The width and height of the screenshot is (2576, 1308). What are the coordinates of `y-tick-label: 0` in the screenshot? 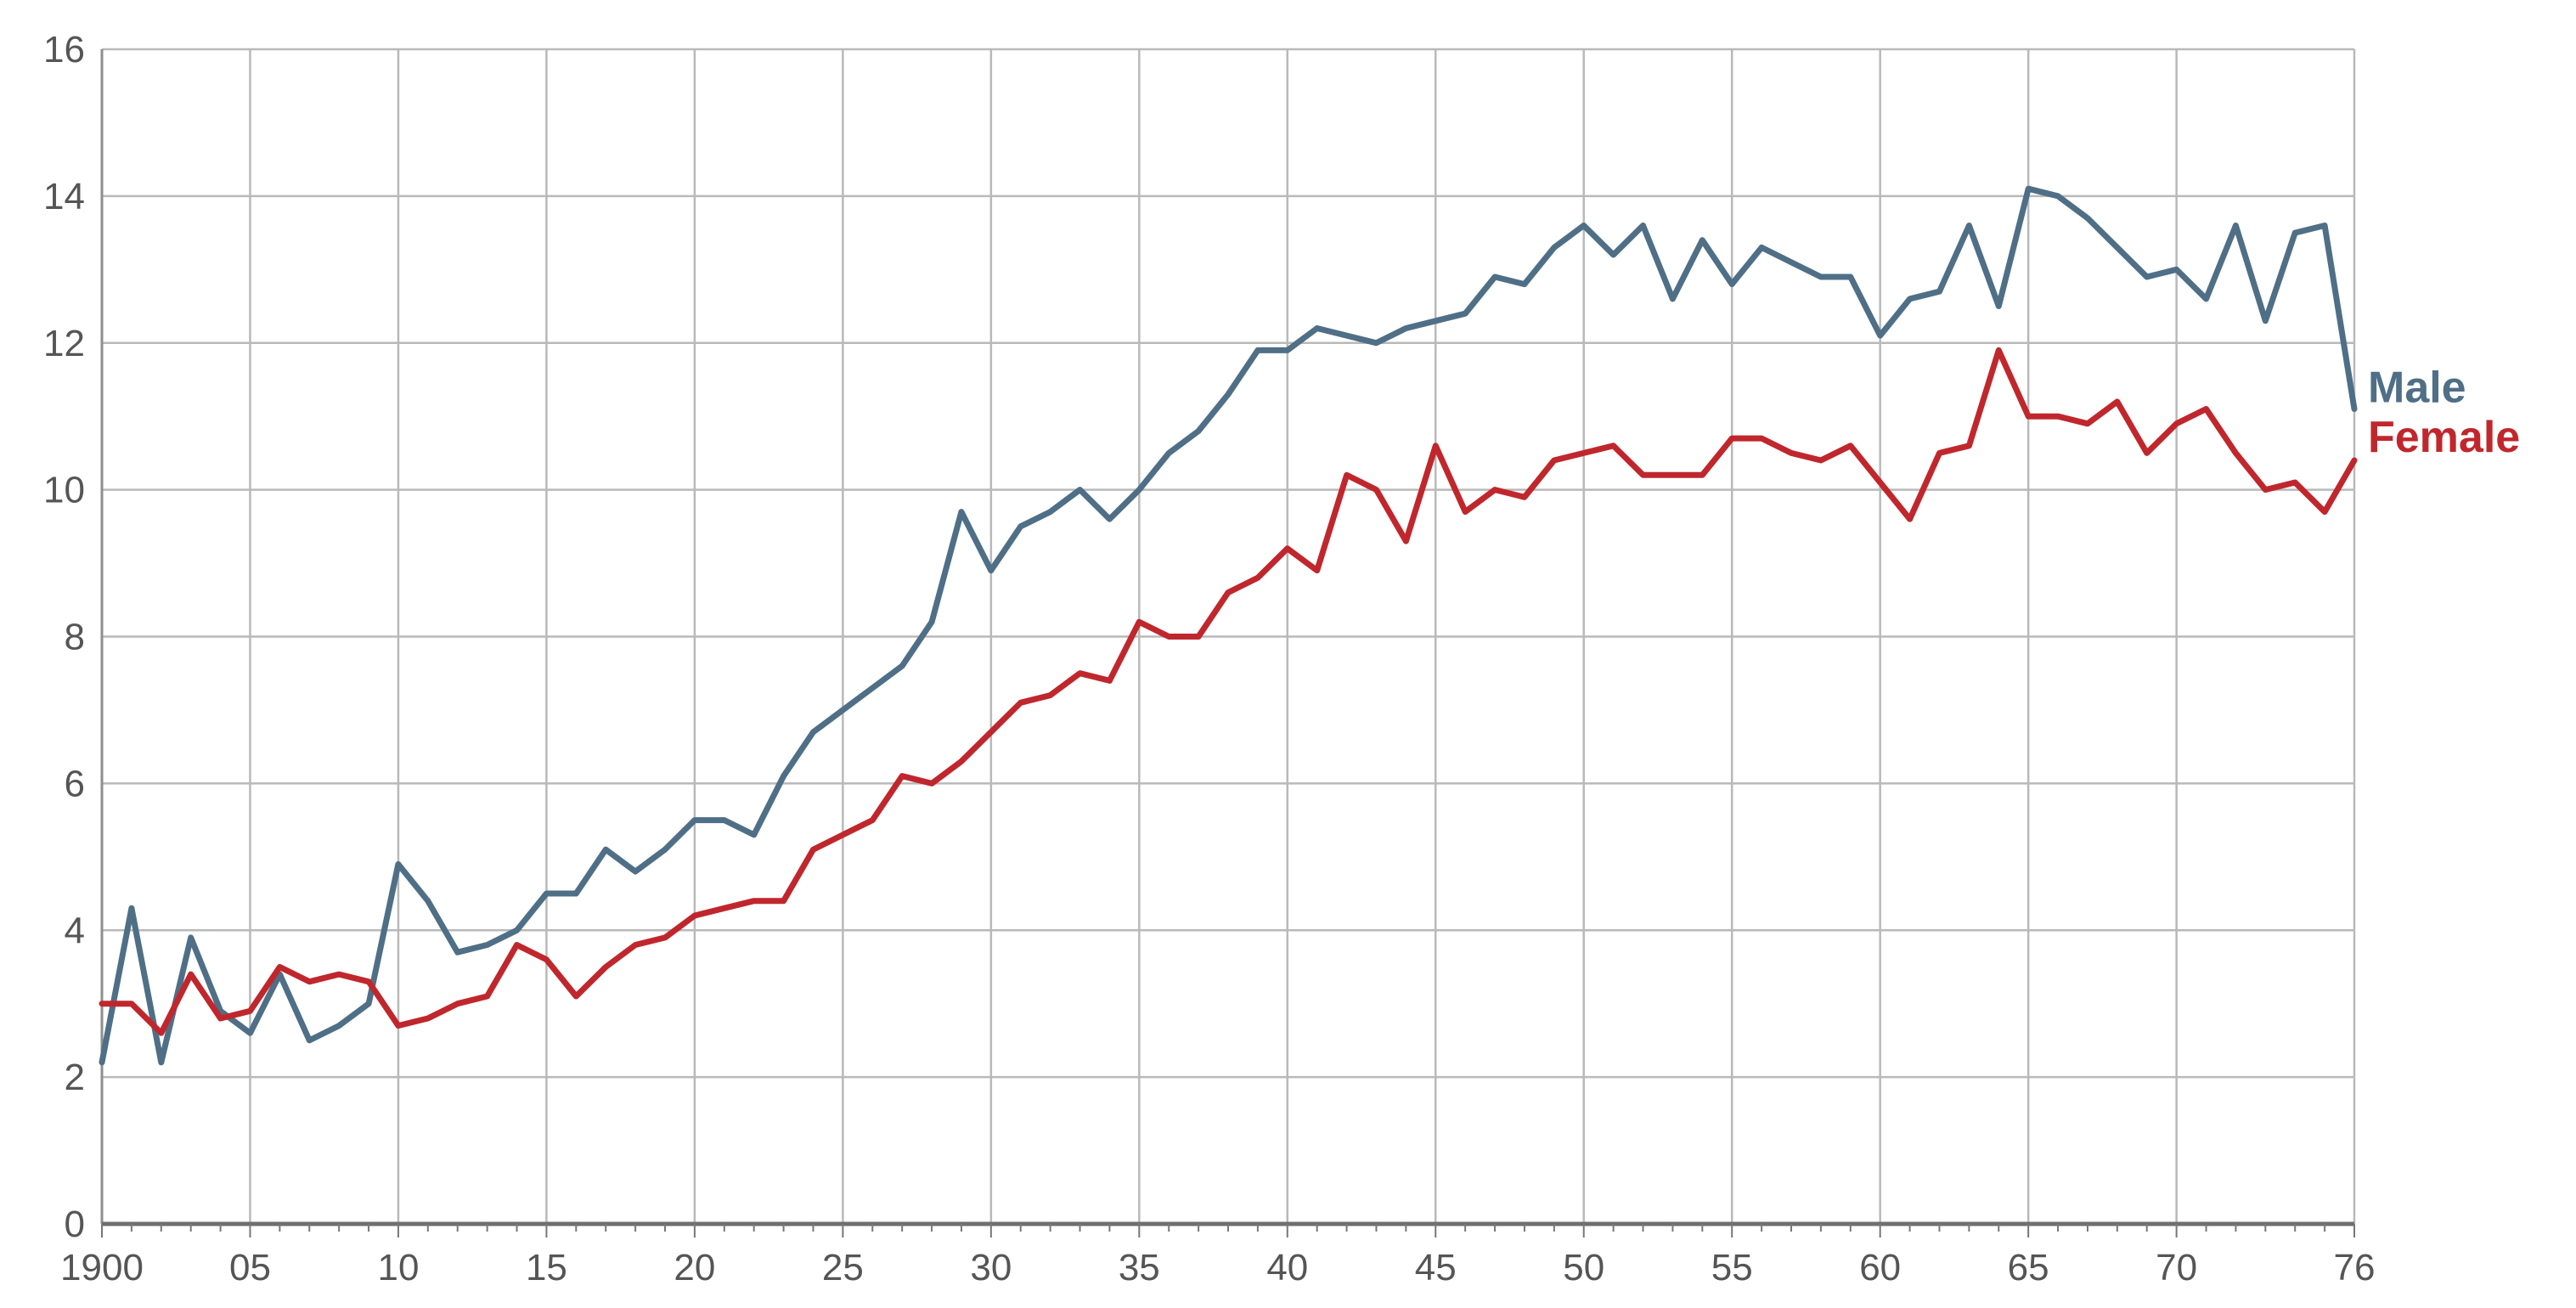 It's located at (75, 1224).